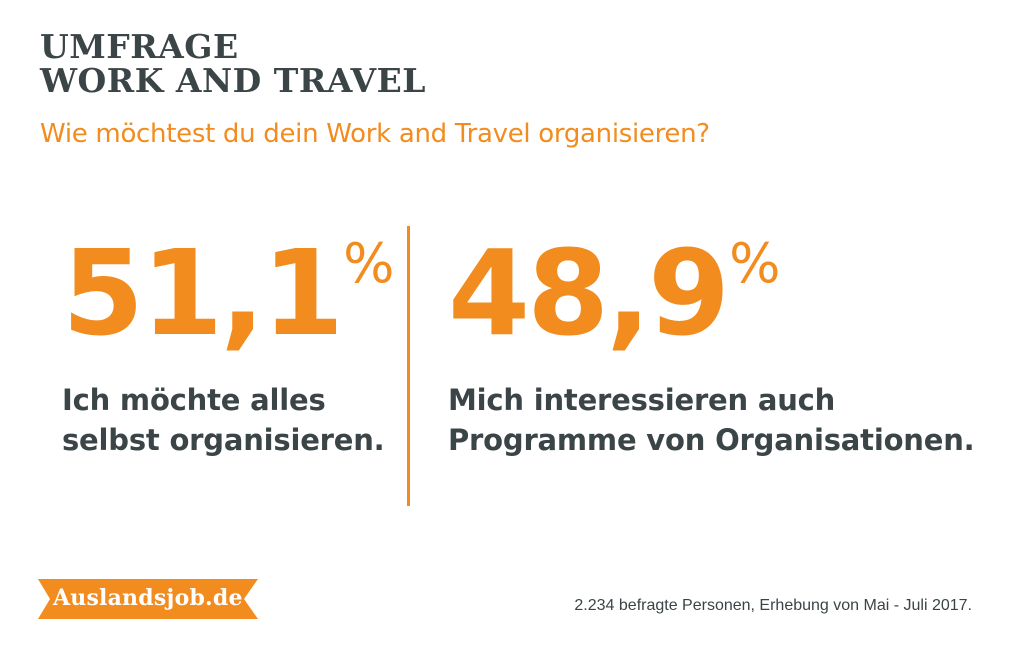  Describe the element at coordinates (711, 440) in the screenshot. I see `stat-description-line-2: Programme von Organisationen.` at that location.